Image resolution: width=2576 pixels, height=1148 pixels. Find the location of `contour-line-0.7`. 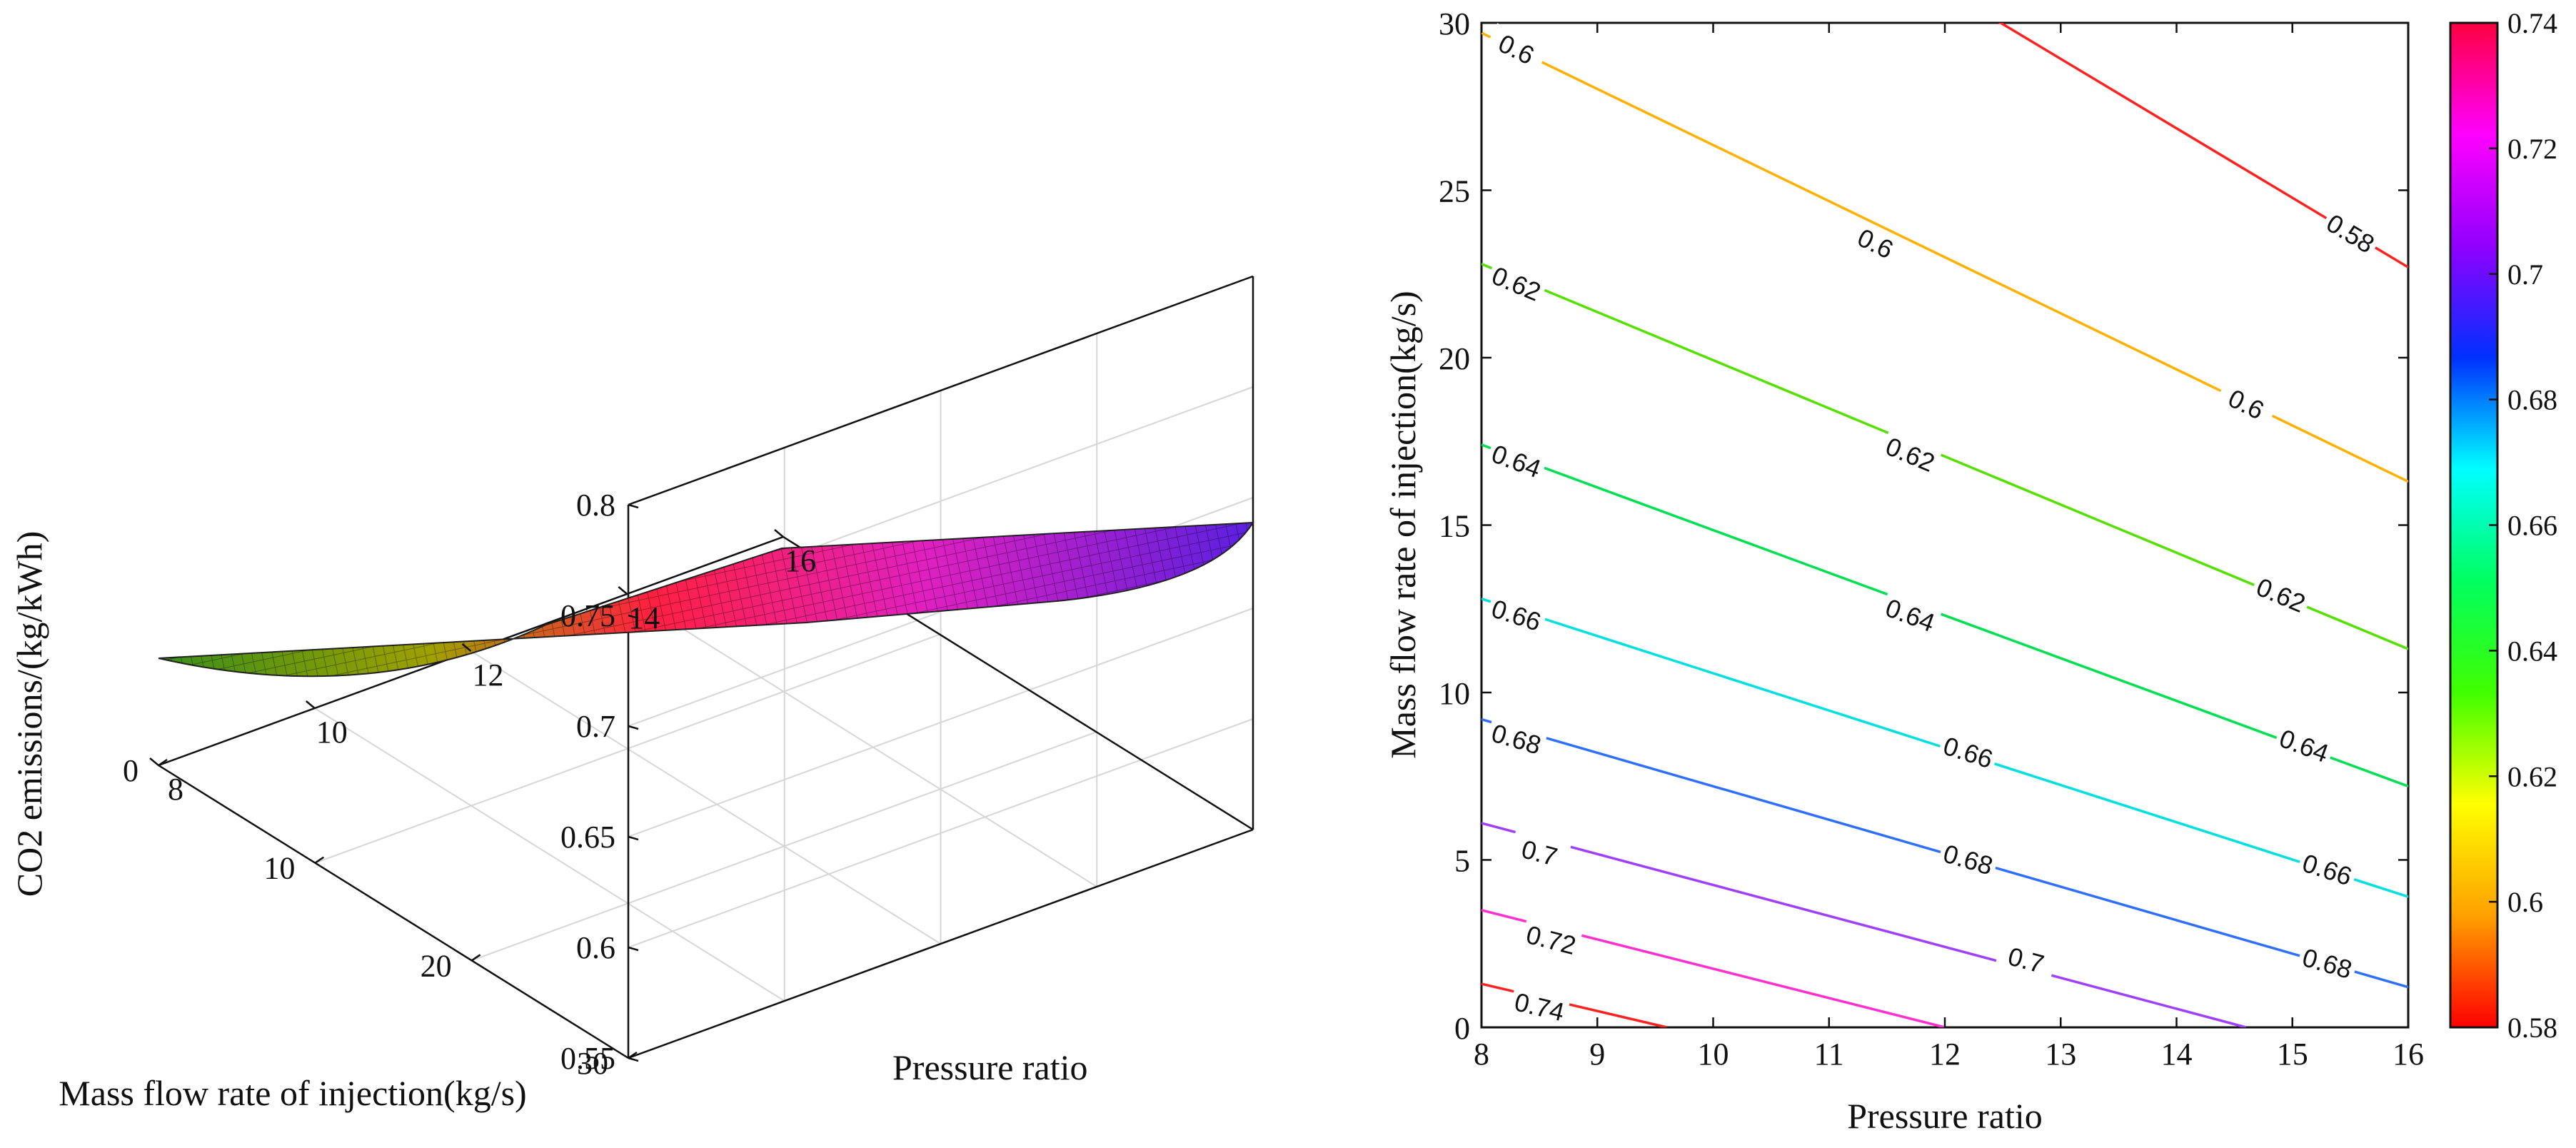

contour-line-0.7 is located at coordinates (1864, 924).